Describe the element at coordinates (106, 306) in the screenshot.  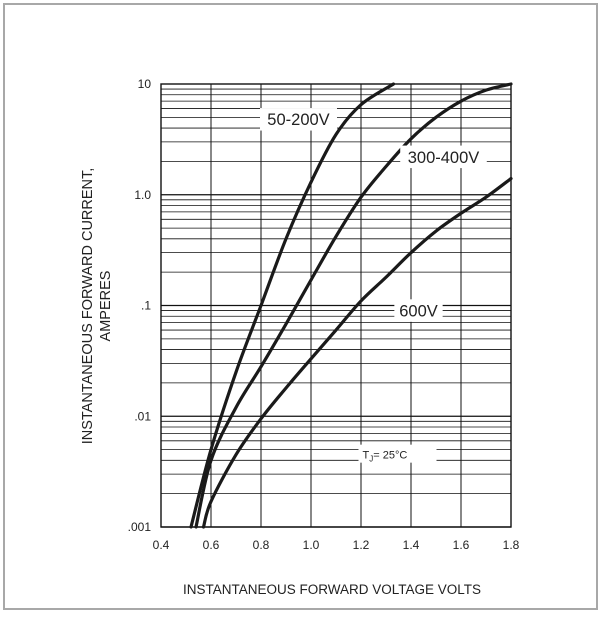
I see `y-axis-label-line2: AMPERES` at that location.